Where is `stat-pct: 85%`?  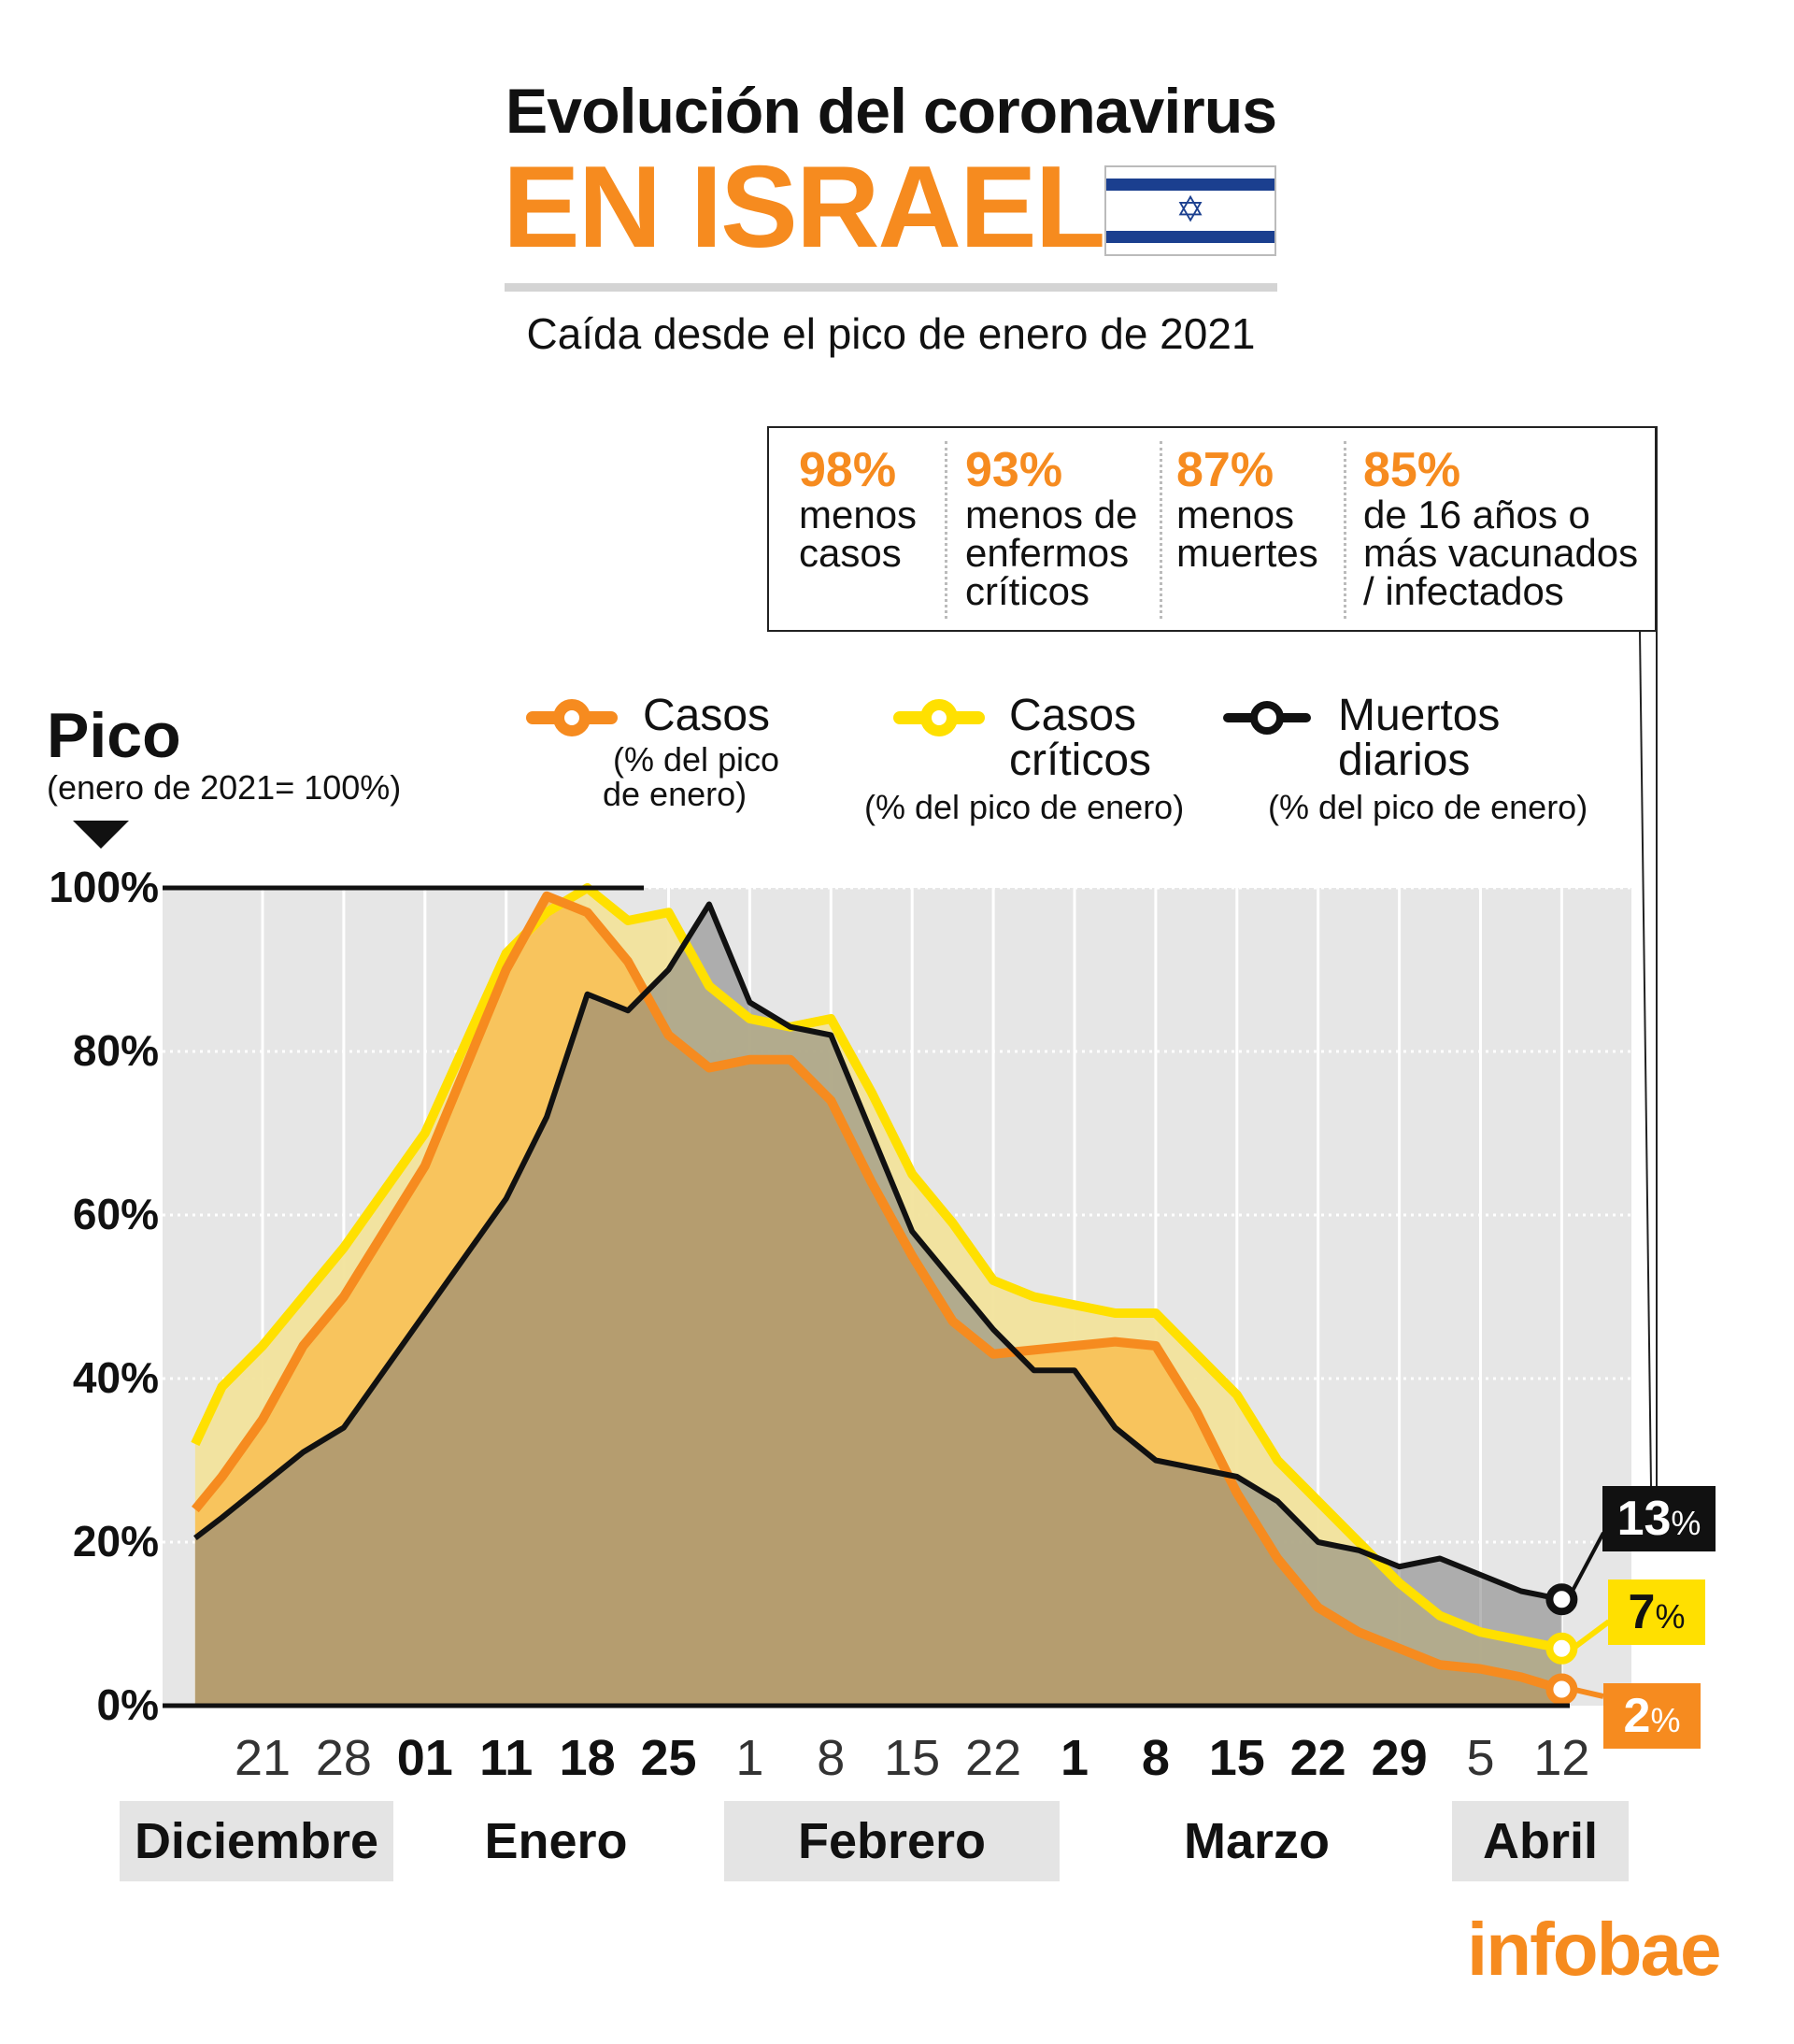
stat-pct: 85% is located at coordinates (1412, 470).